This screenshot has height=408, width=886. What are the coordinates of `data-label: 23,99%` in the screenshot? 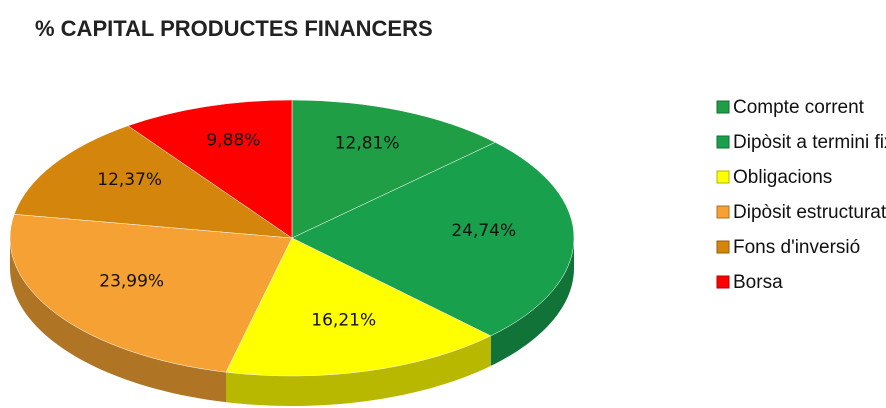 It's located at (131, 281).